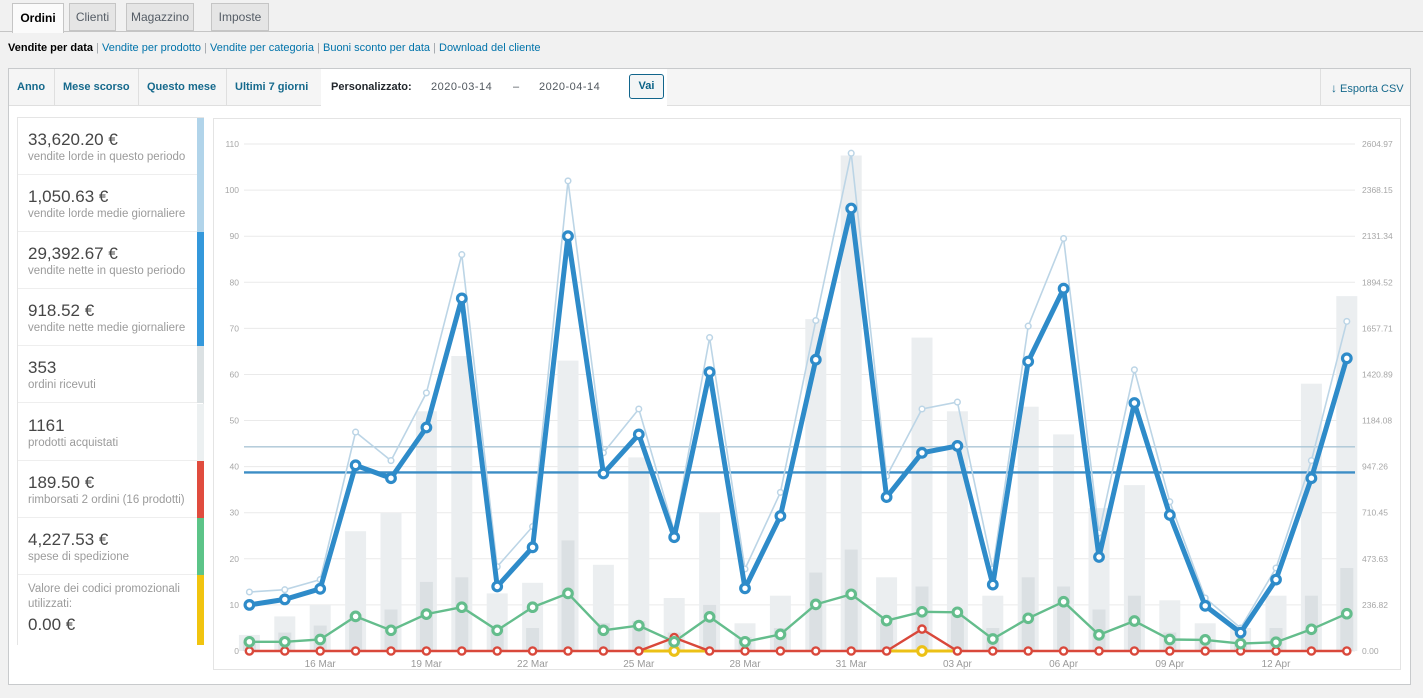 This screenshot has width=1423, height=698. I want to click on svg-text: 03 Apr, so click(958, 664).